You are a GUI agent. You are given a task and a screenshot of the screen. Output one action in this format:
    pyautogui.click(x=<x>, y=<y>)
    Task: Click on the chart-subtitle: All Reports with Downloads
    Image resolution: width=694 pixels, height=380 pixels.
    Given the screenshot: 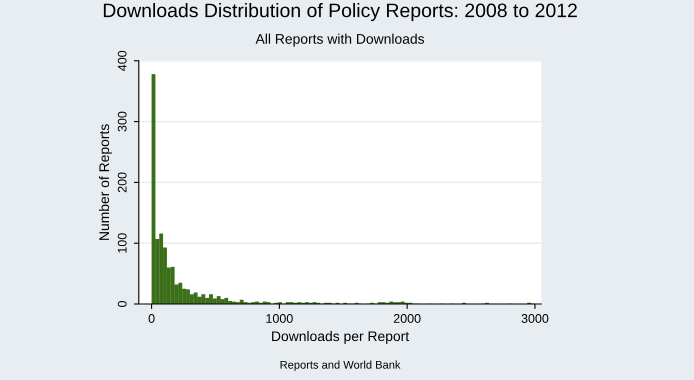 What is the action you would take?
    pyautogui.click(x=340, y=40)
    